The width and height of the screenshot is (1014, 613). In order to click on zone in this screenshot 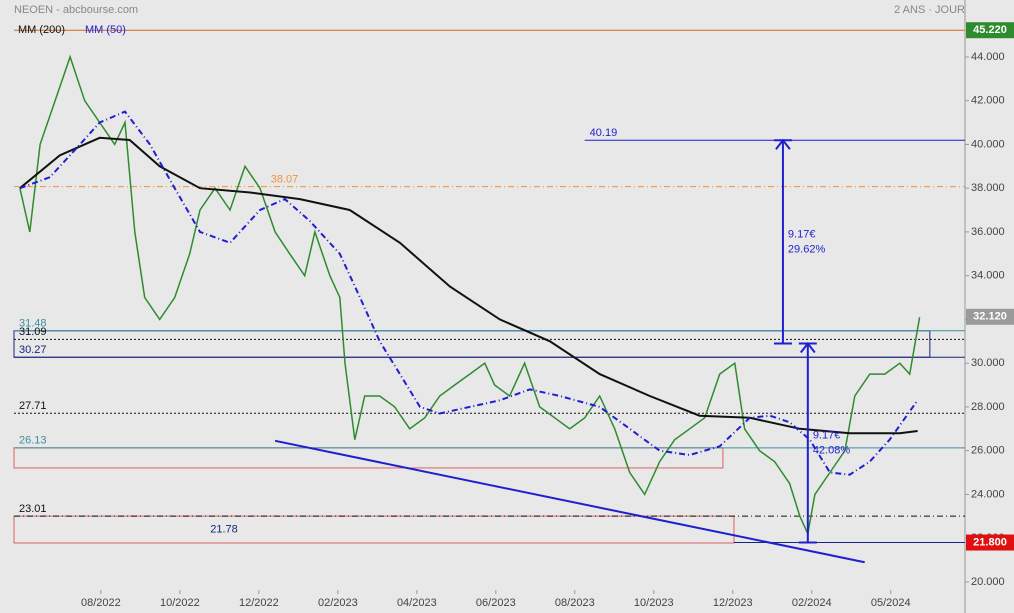, I will do `click(374, 529)`.